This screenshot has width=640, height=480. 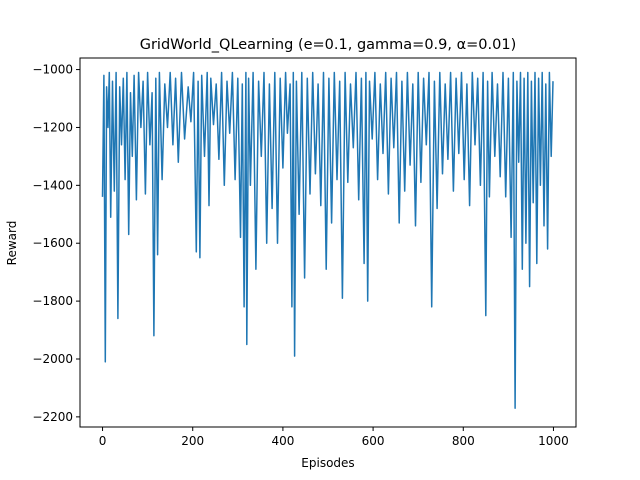 I want to click on y-tick-label: −1000, so click(x=52, y=70).